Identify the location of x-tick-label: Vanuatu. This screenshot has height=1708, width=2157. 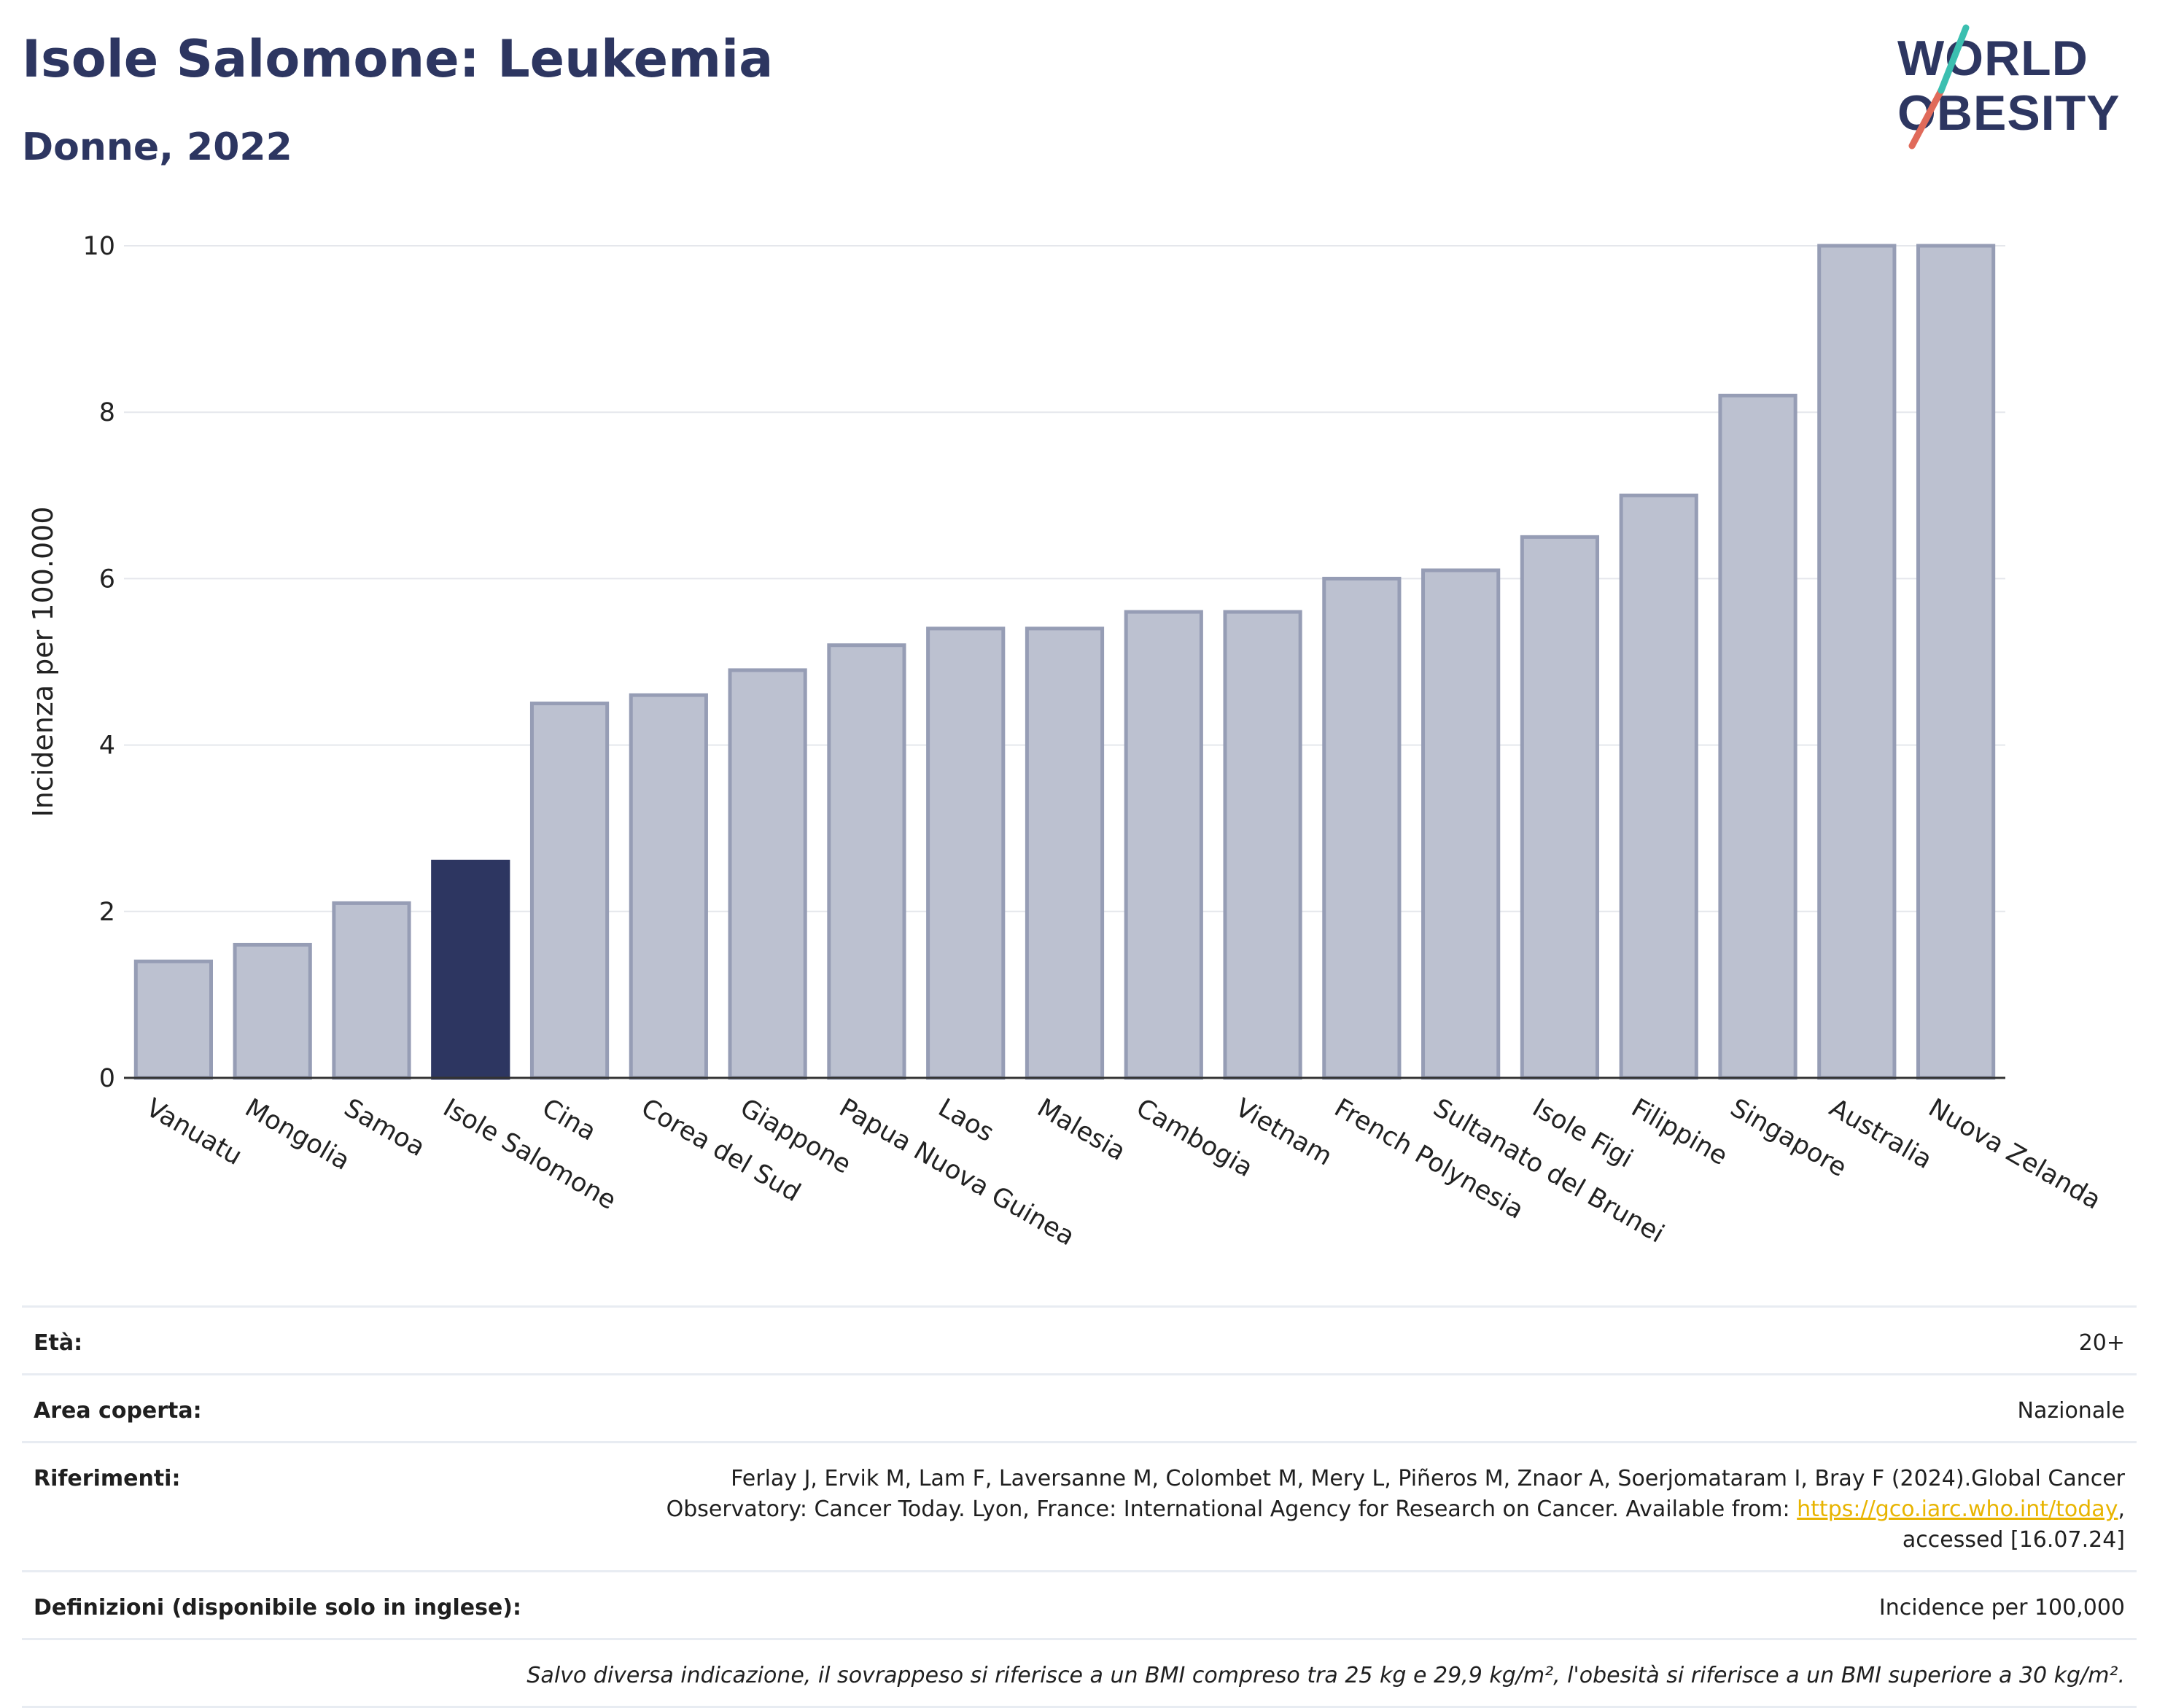
(193, 1132).